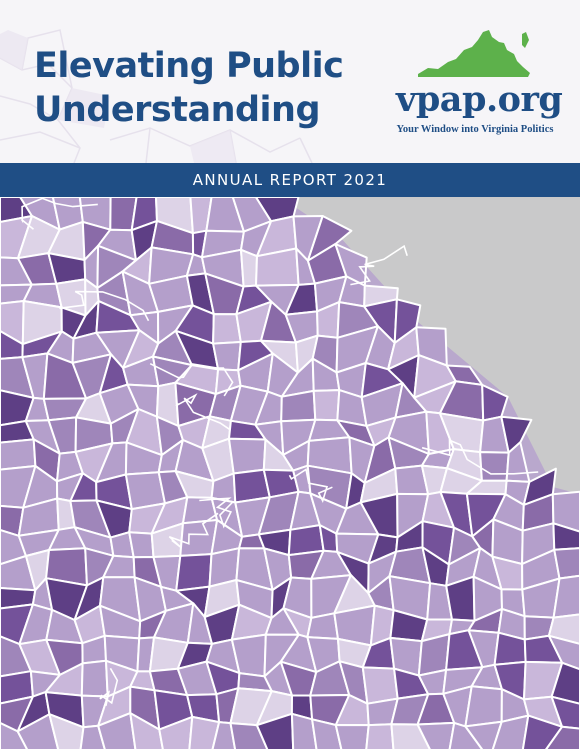  Describe the element at coordinates (177, 110) in the screenshot. I see `title-line-2: Understanding` at that location.